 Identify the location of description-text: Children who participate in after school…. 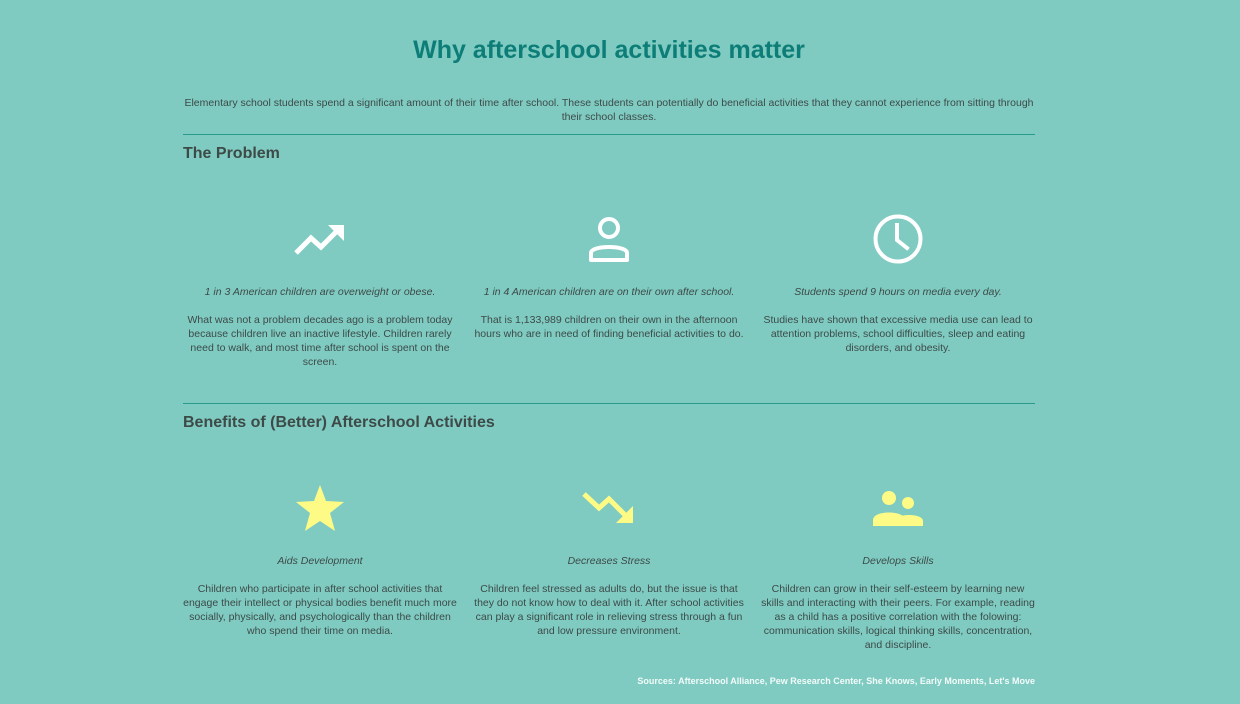
(320, 610).